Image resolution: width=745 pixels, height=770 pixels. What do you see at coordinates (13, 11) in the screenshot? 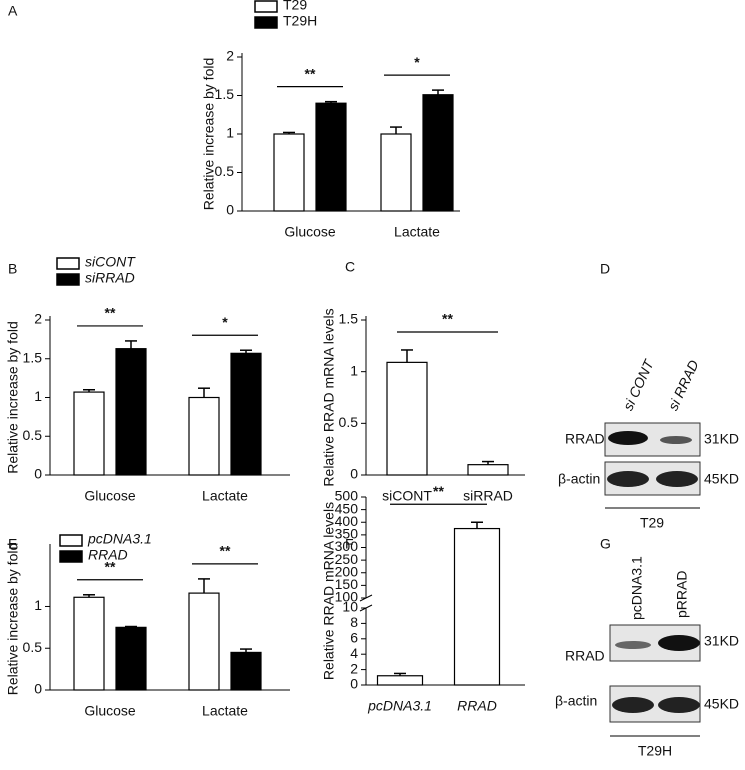
I see `panel-label: A` at bounding box center [13, 11].